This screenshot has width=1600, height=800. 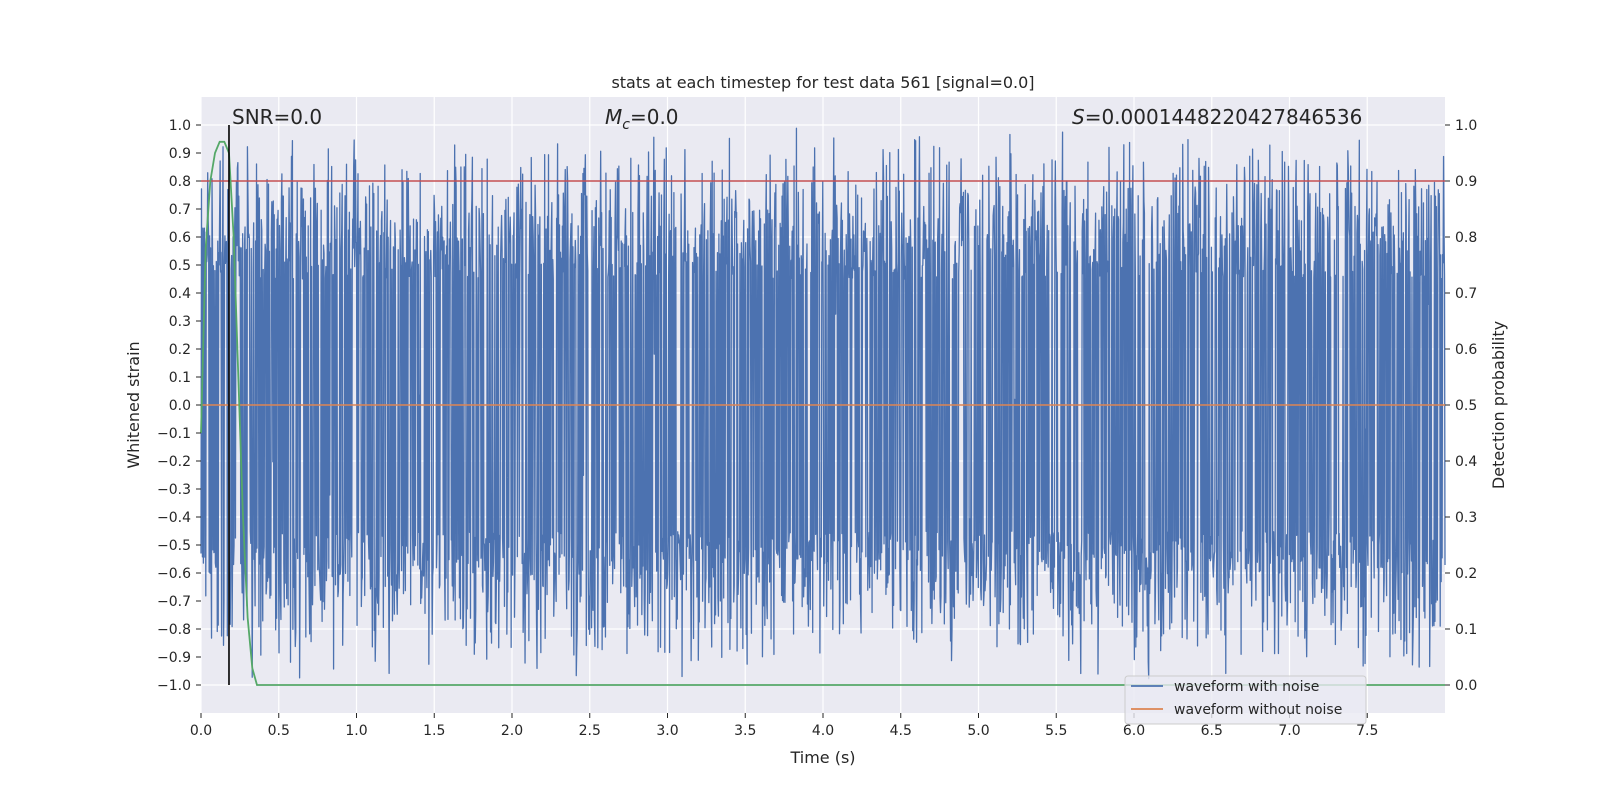 What do you see at coordinates (1246, 687) in the screenshot?
I see `legend-label-with-noise: waveform with noise` at bounding box center [1246, 687].